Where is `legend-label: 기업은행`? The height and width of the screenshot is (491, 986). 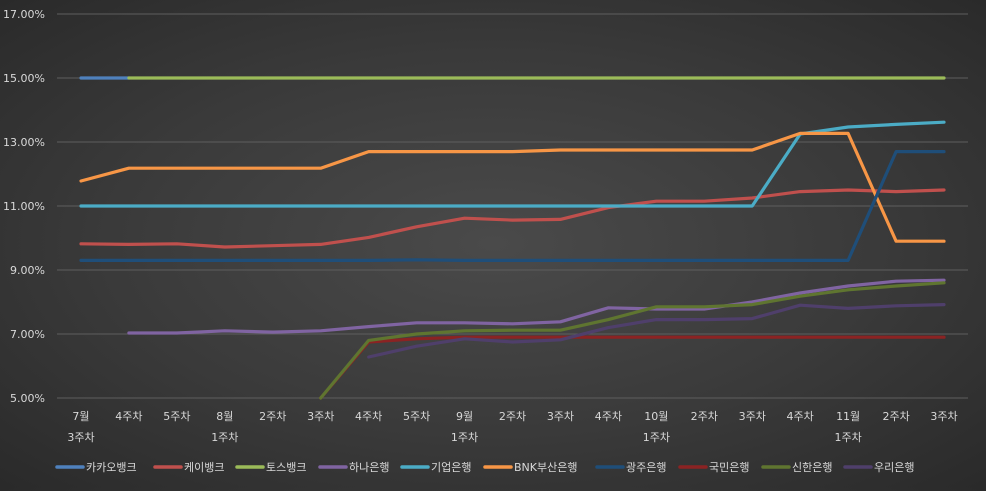
legend-label: 기업은행 is located at coordinates (451, 467).